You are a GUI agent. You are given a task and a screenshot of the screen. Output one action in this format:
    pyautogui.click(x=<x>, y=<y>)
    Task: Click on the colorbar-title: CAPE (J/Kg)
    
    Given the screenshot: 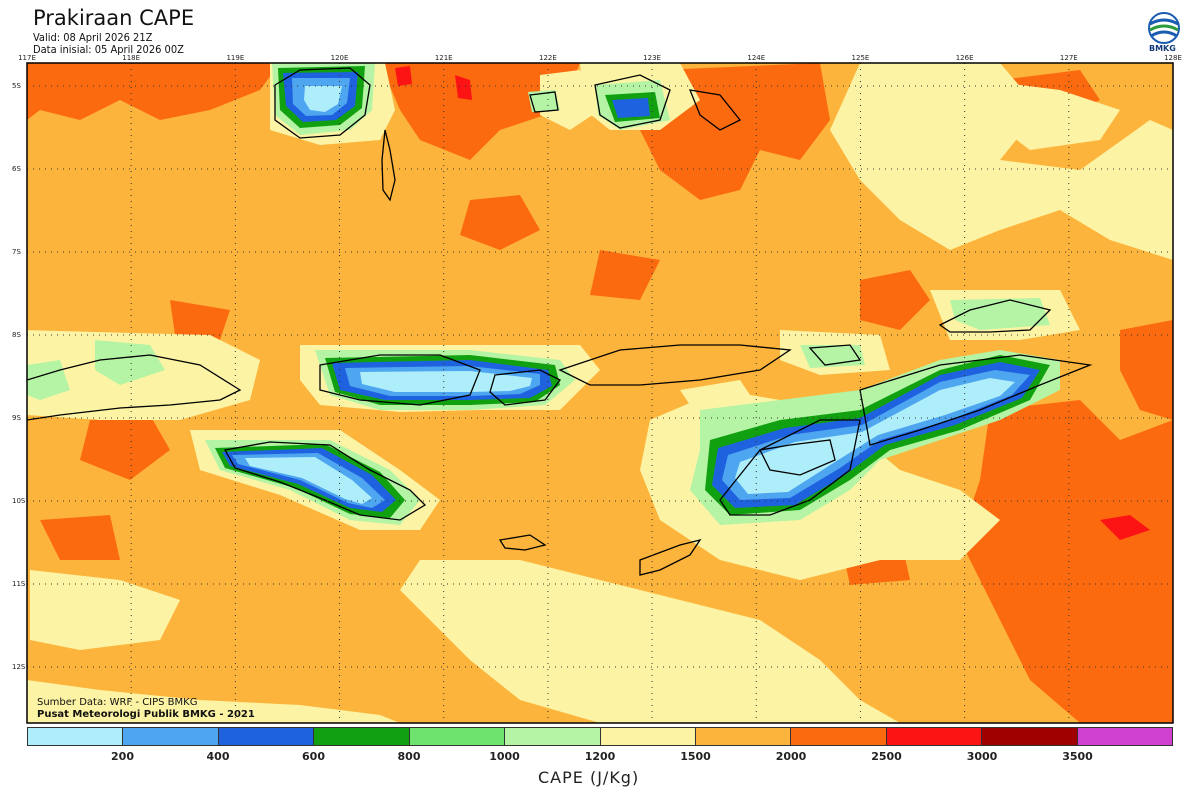 What is the action you would take?
    pyautogui.click(x=589, y=777)
    